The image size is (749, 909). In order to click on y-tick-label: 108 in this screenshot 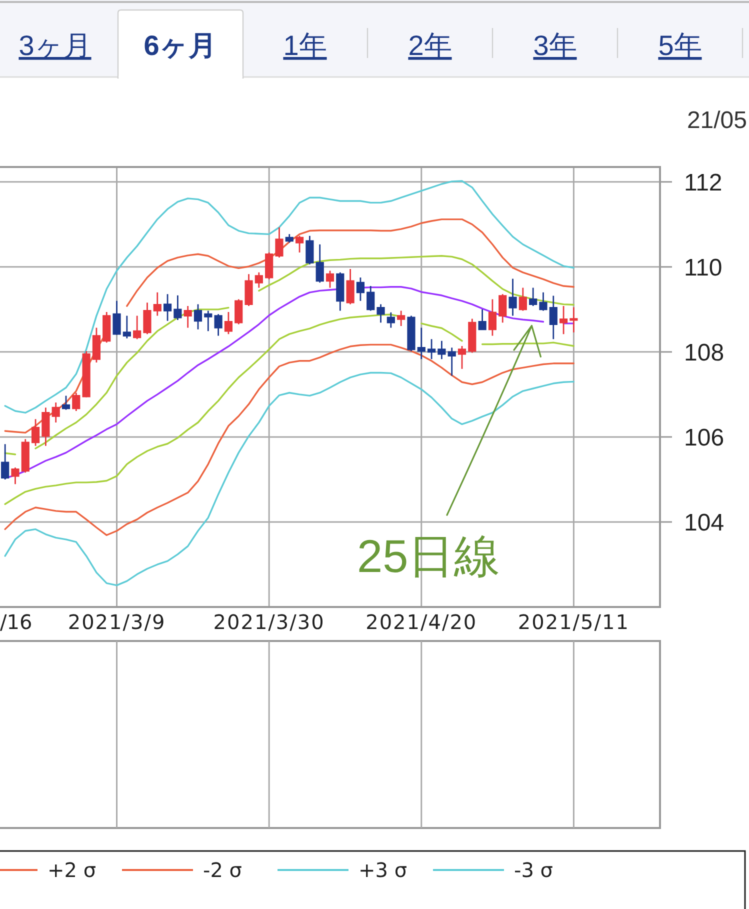, I will do `click(704, 352)`.